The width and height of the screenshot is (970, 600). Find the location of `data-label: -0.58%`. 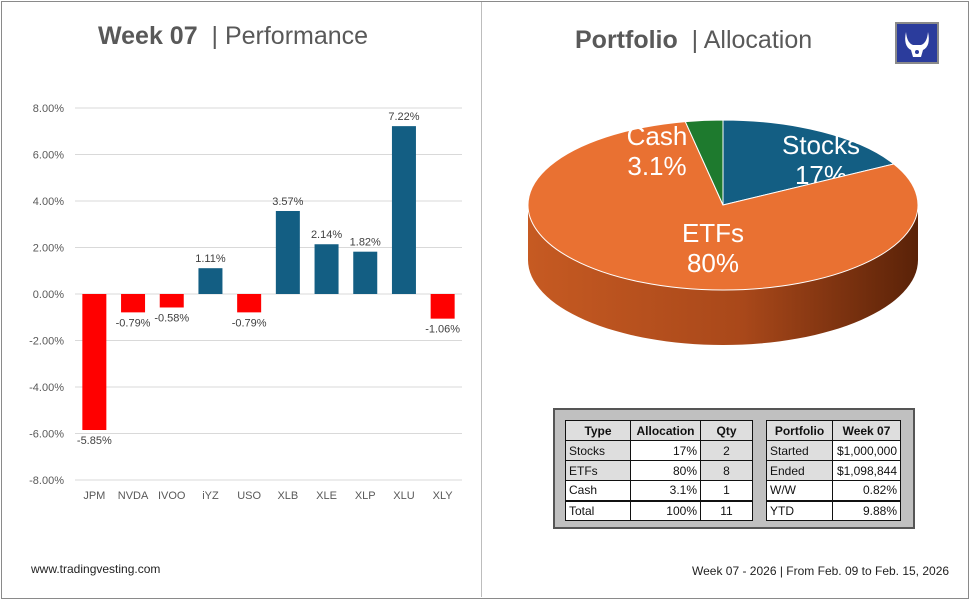

data-label: -0.58% is located at coordinates (171, 318).